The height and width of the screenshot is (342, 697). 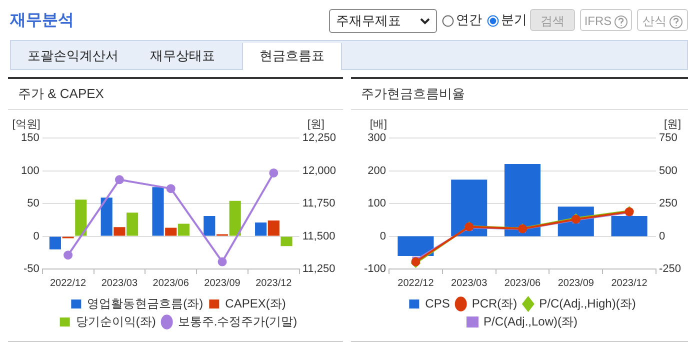 What do you see at coordinates (668, 170) in the screenshot?
I see `y2-tick-label: 500` at bounding box center [668, 170].